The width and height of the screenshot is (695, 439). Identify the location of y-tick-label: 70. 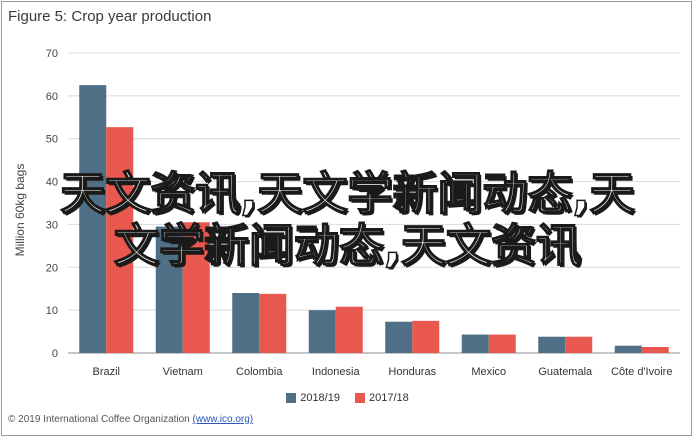
(52, 54).